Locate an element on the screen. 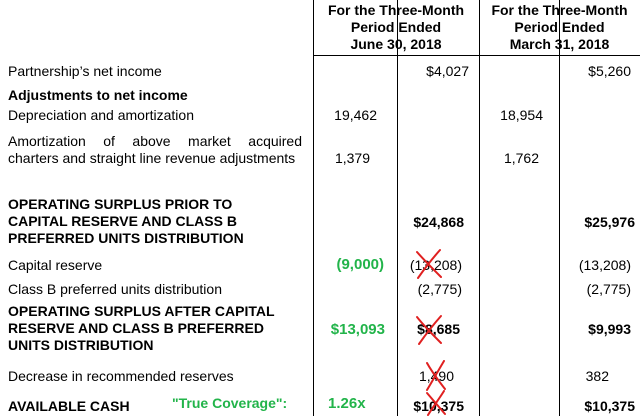  row-label-adjustments: Adjustments to net income is located at coordinates (98, 95).